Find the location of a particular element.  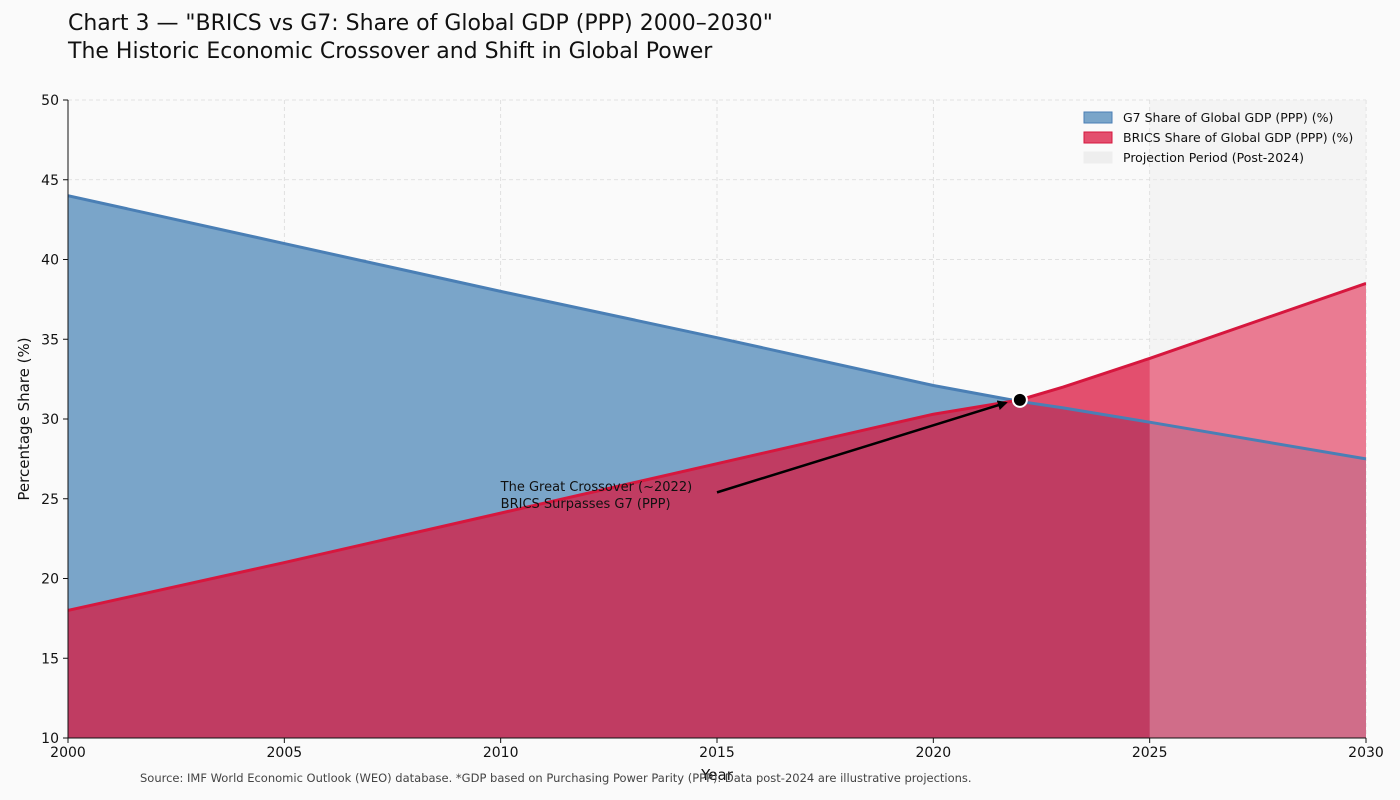

annotation-arrow is located at coordinates (862, 447).